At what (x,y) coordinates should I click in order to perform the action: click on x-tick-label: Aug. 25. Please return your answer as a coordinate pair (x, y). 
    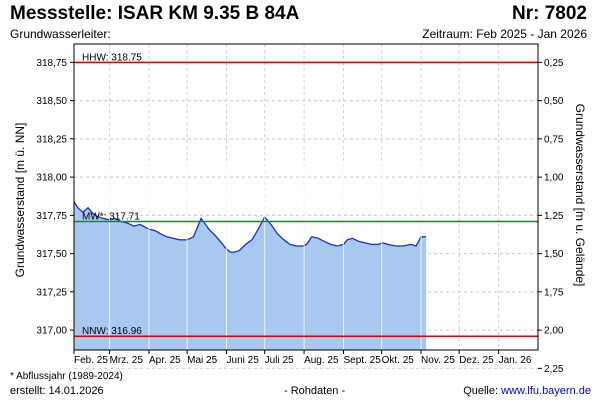
    Looking at the image, I should click on (321, 360).